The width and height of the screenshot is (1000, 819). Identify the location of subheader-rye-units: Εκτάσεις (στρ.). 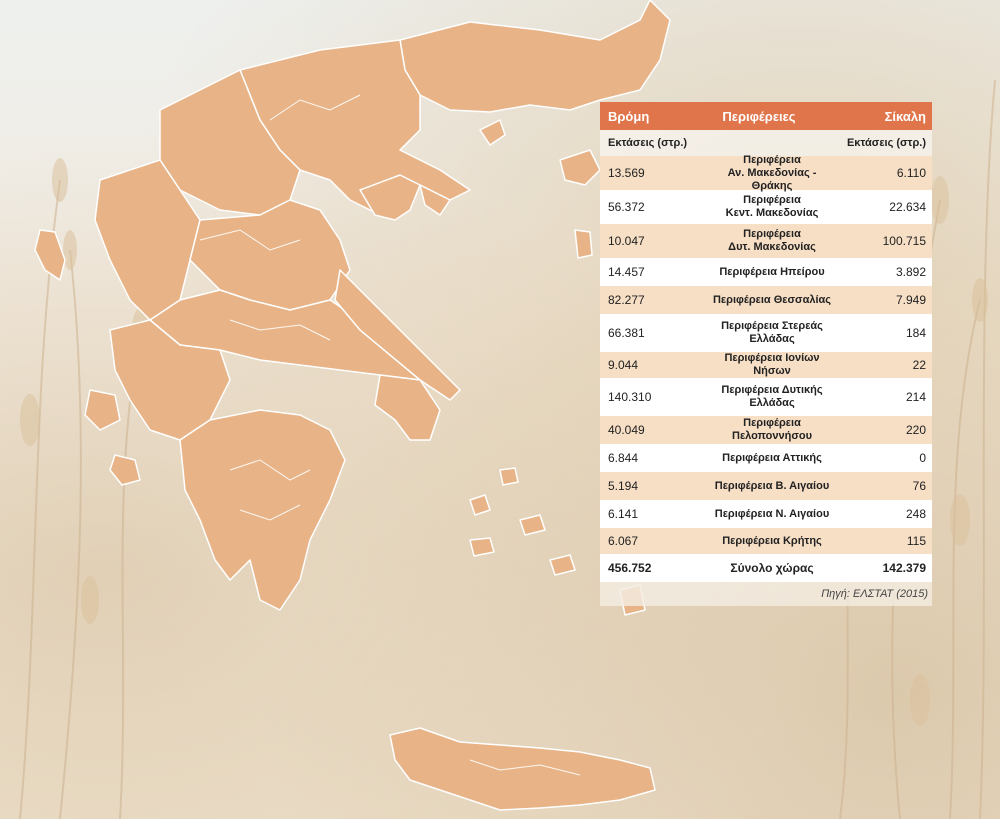
(886, 143).